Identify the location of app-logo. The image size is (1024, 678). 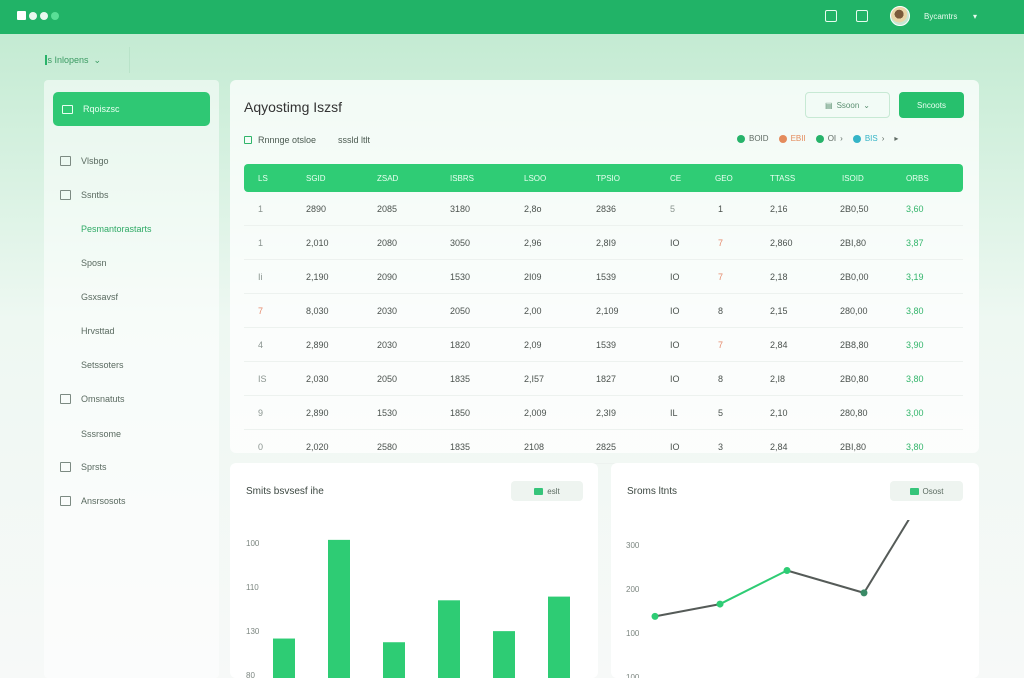
(38, 15).